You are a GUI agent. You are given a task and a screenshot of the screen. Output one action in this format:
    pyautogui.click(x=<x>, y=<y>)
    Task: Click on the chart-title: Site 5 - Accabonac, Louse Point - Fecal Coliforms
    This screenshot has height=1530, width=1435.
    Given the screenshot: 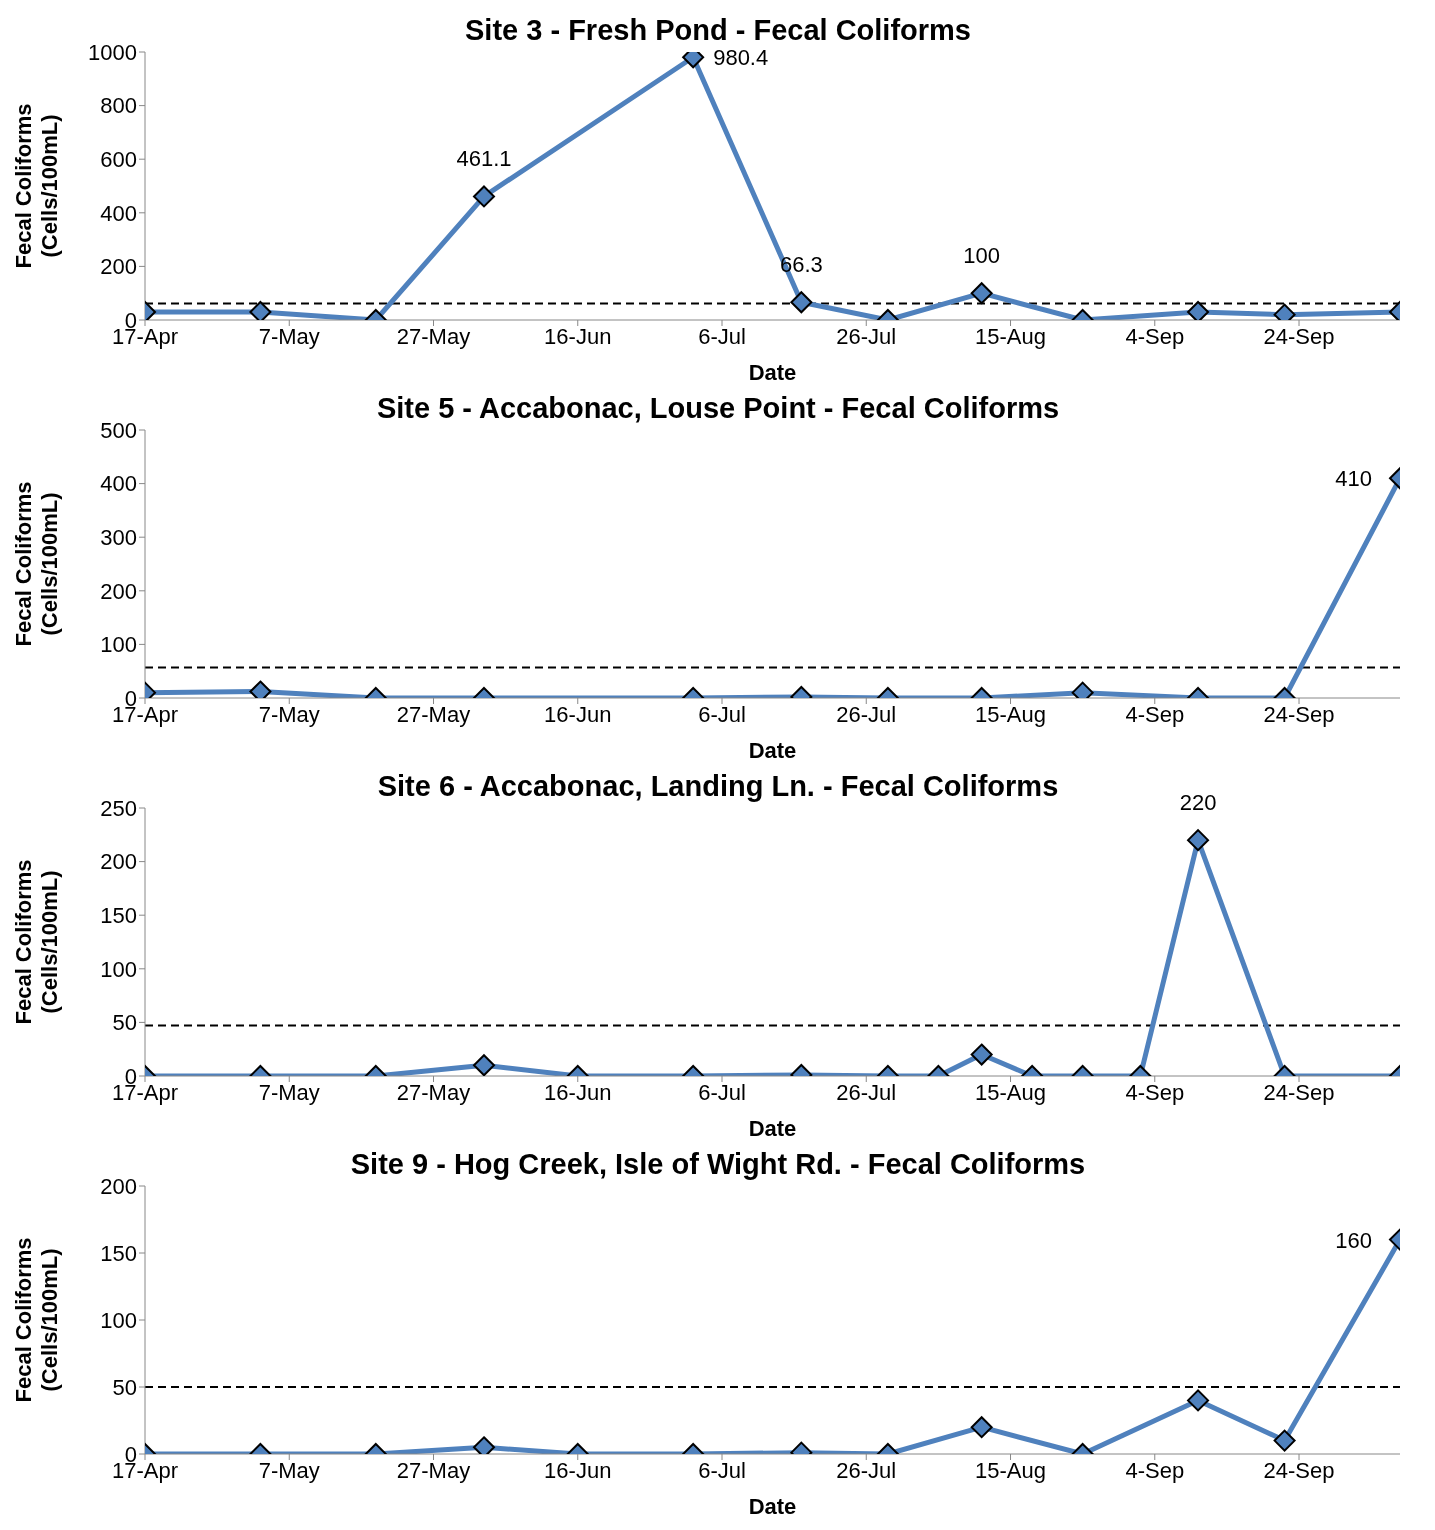 What is the action you would take?
    pyautogui.click(x=718, y=408)
    